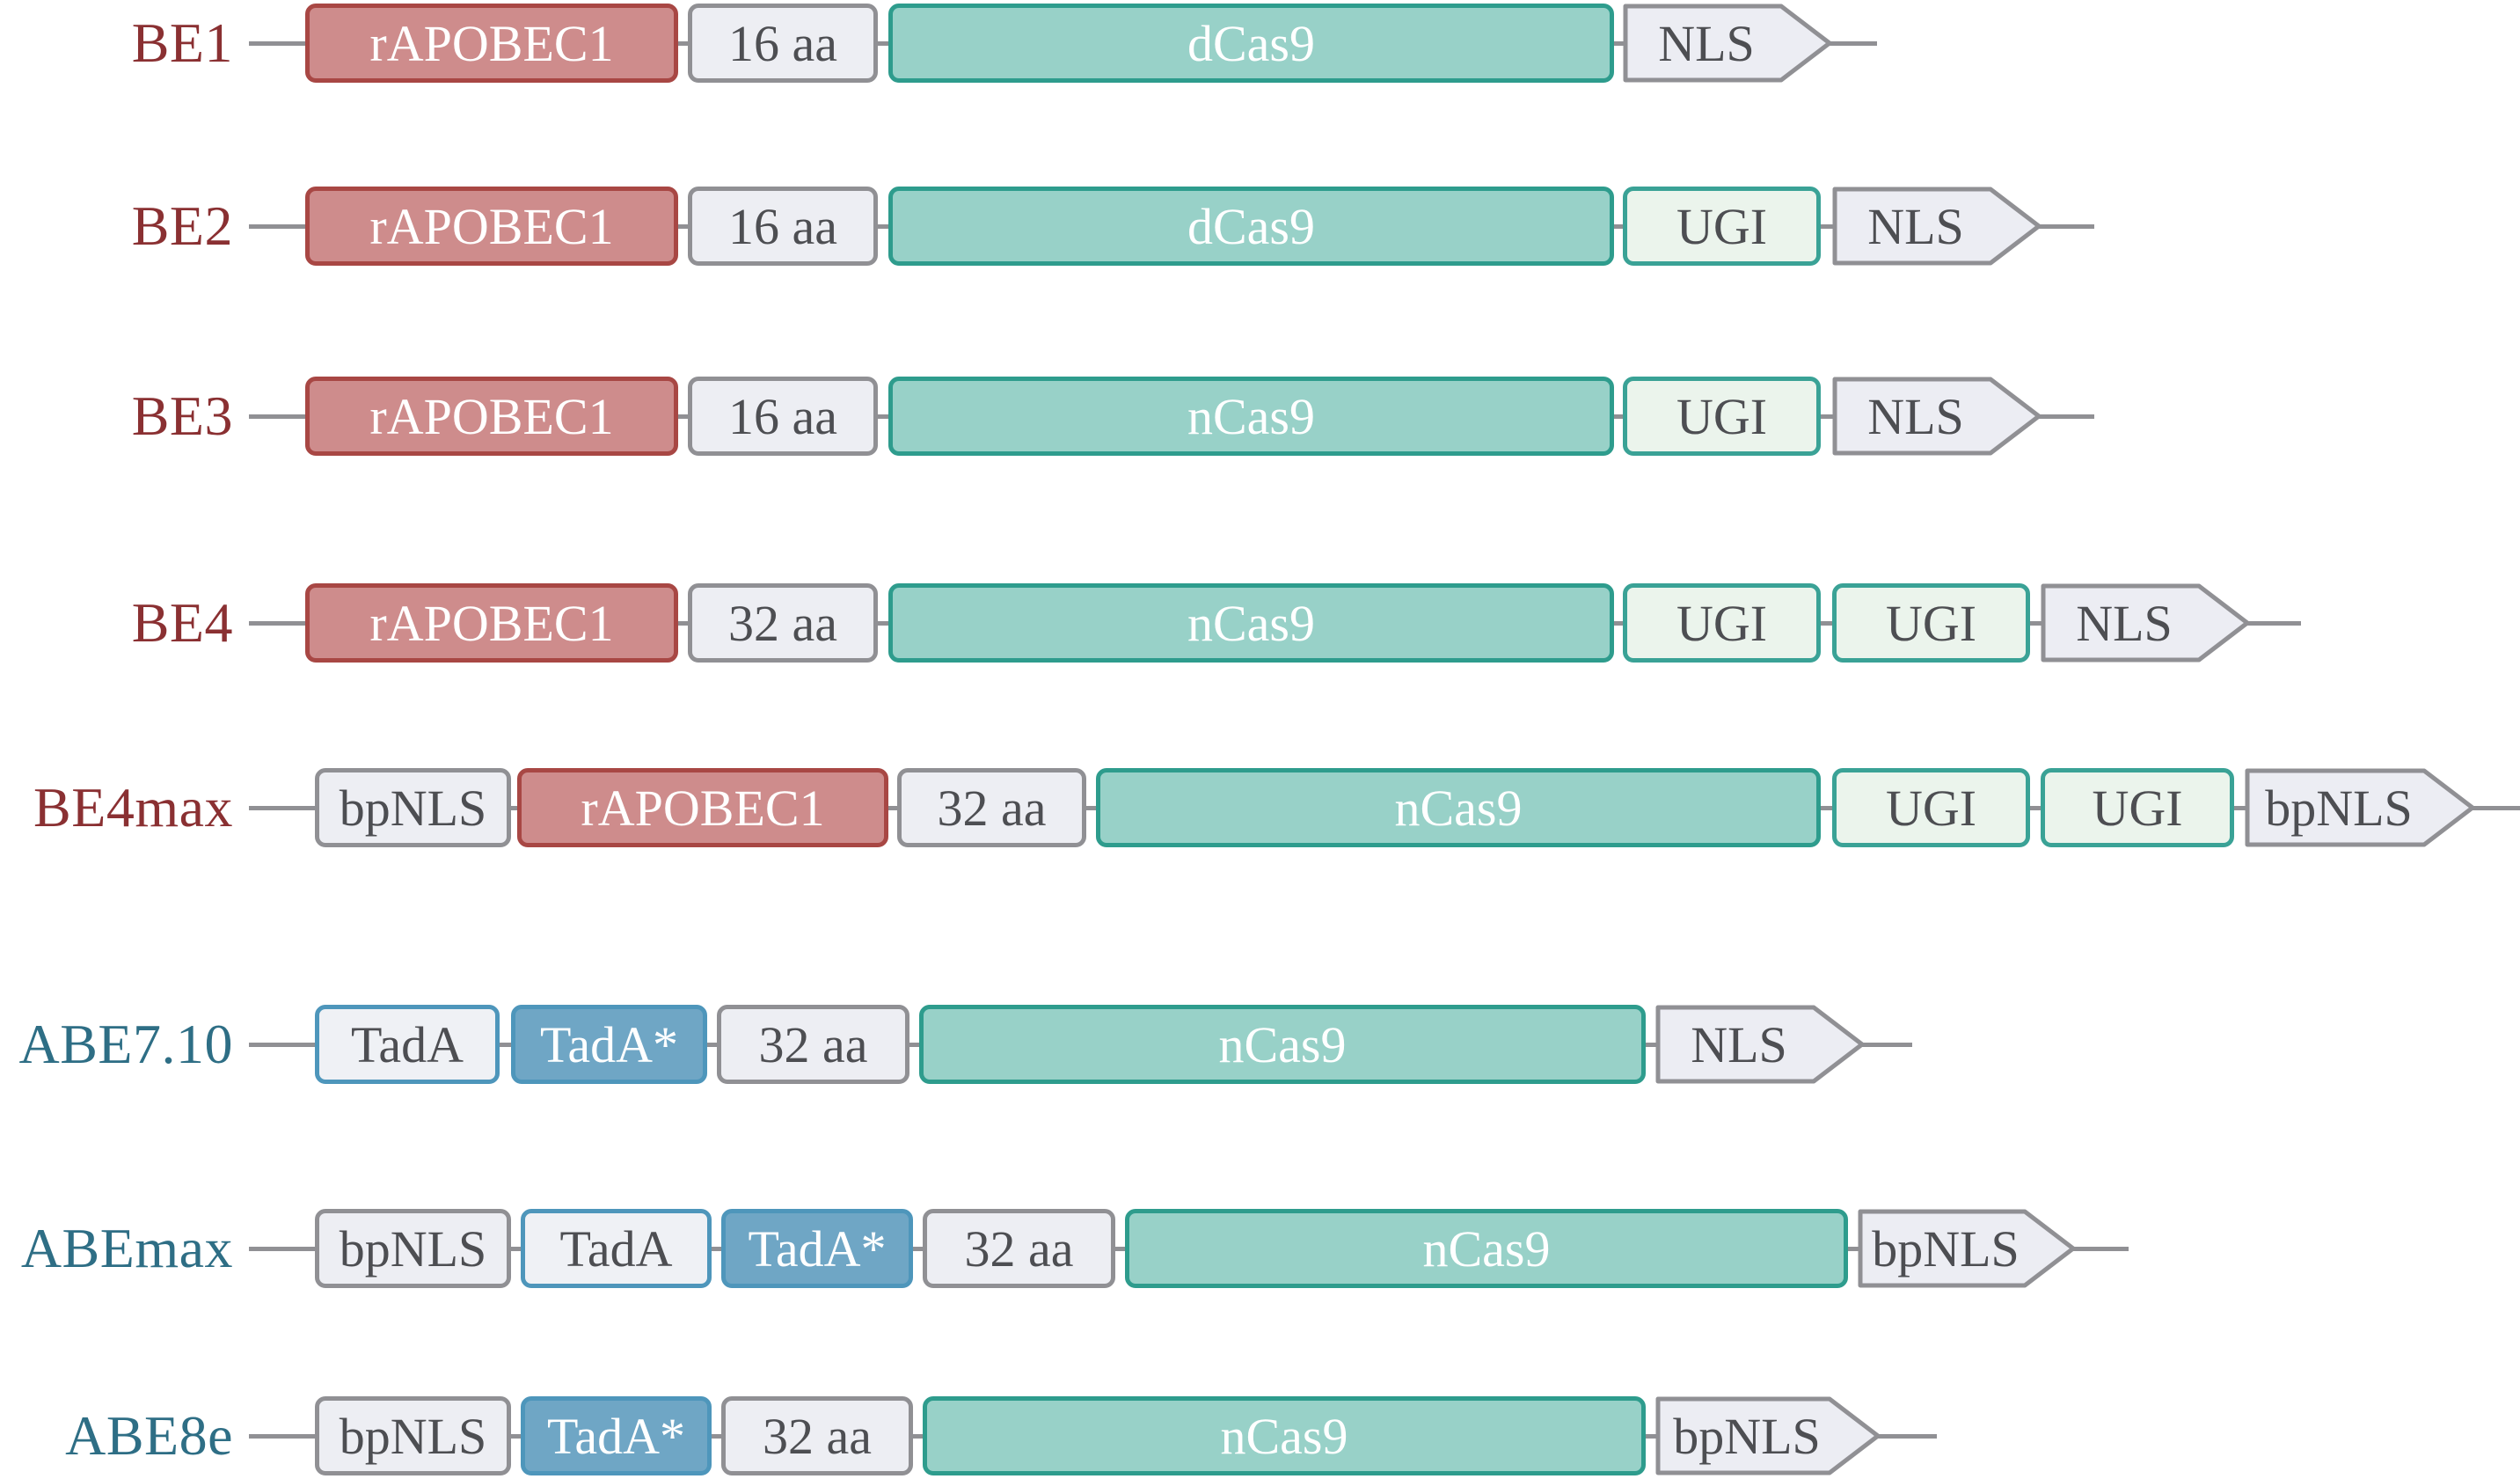 The width and height of the screenshot is (2520, 1479). I want to click on row-label-abemax: ABEmax, so click(126, 1248).